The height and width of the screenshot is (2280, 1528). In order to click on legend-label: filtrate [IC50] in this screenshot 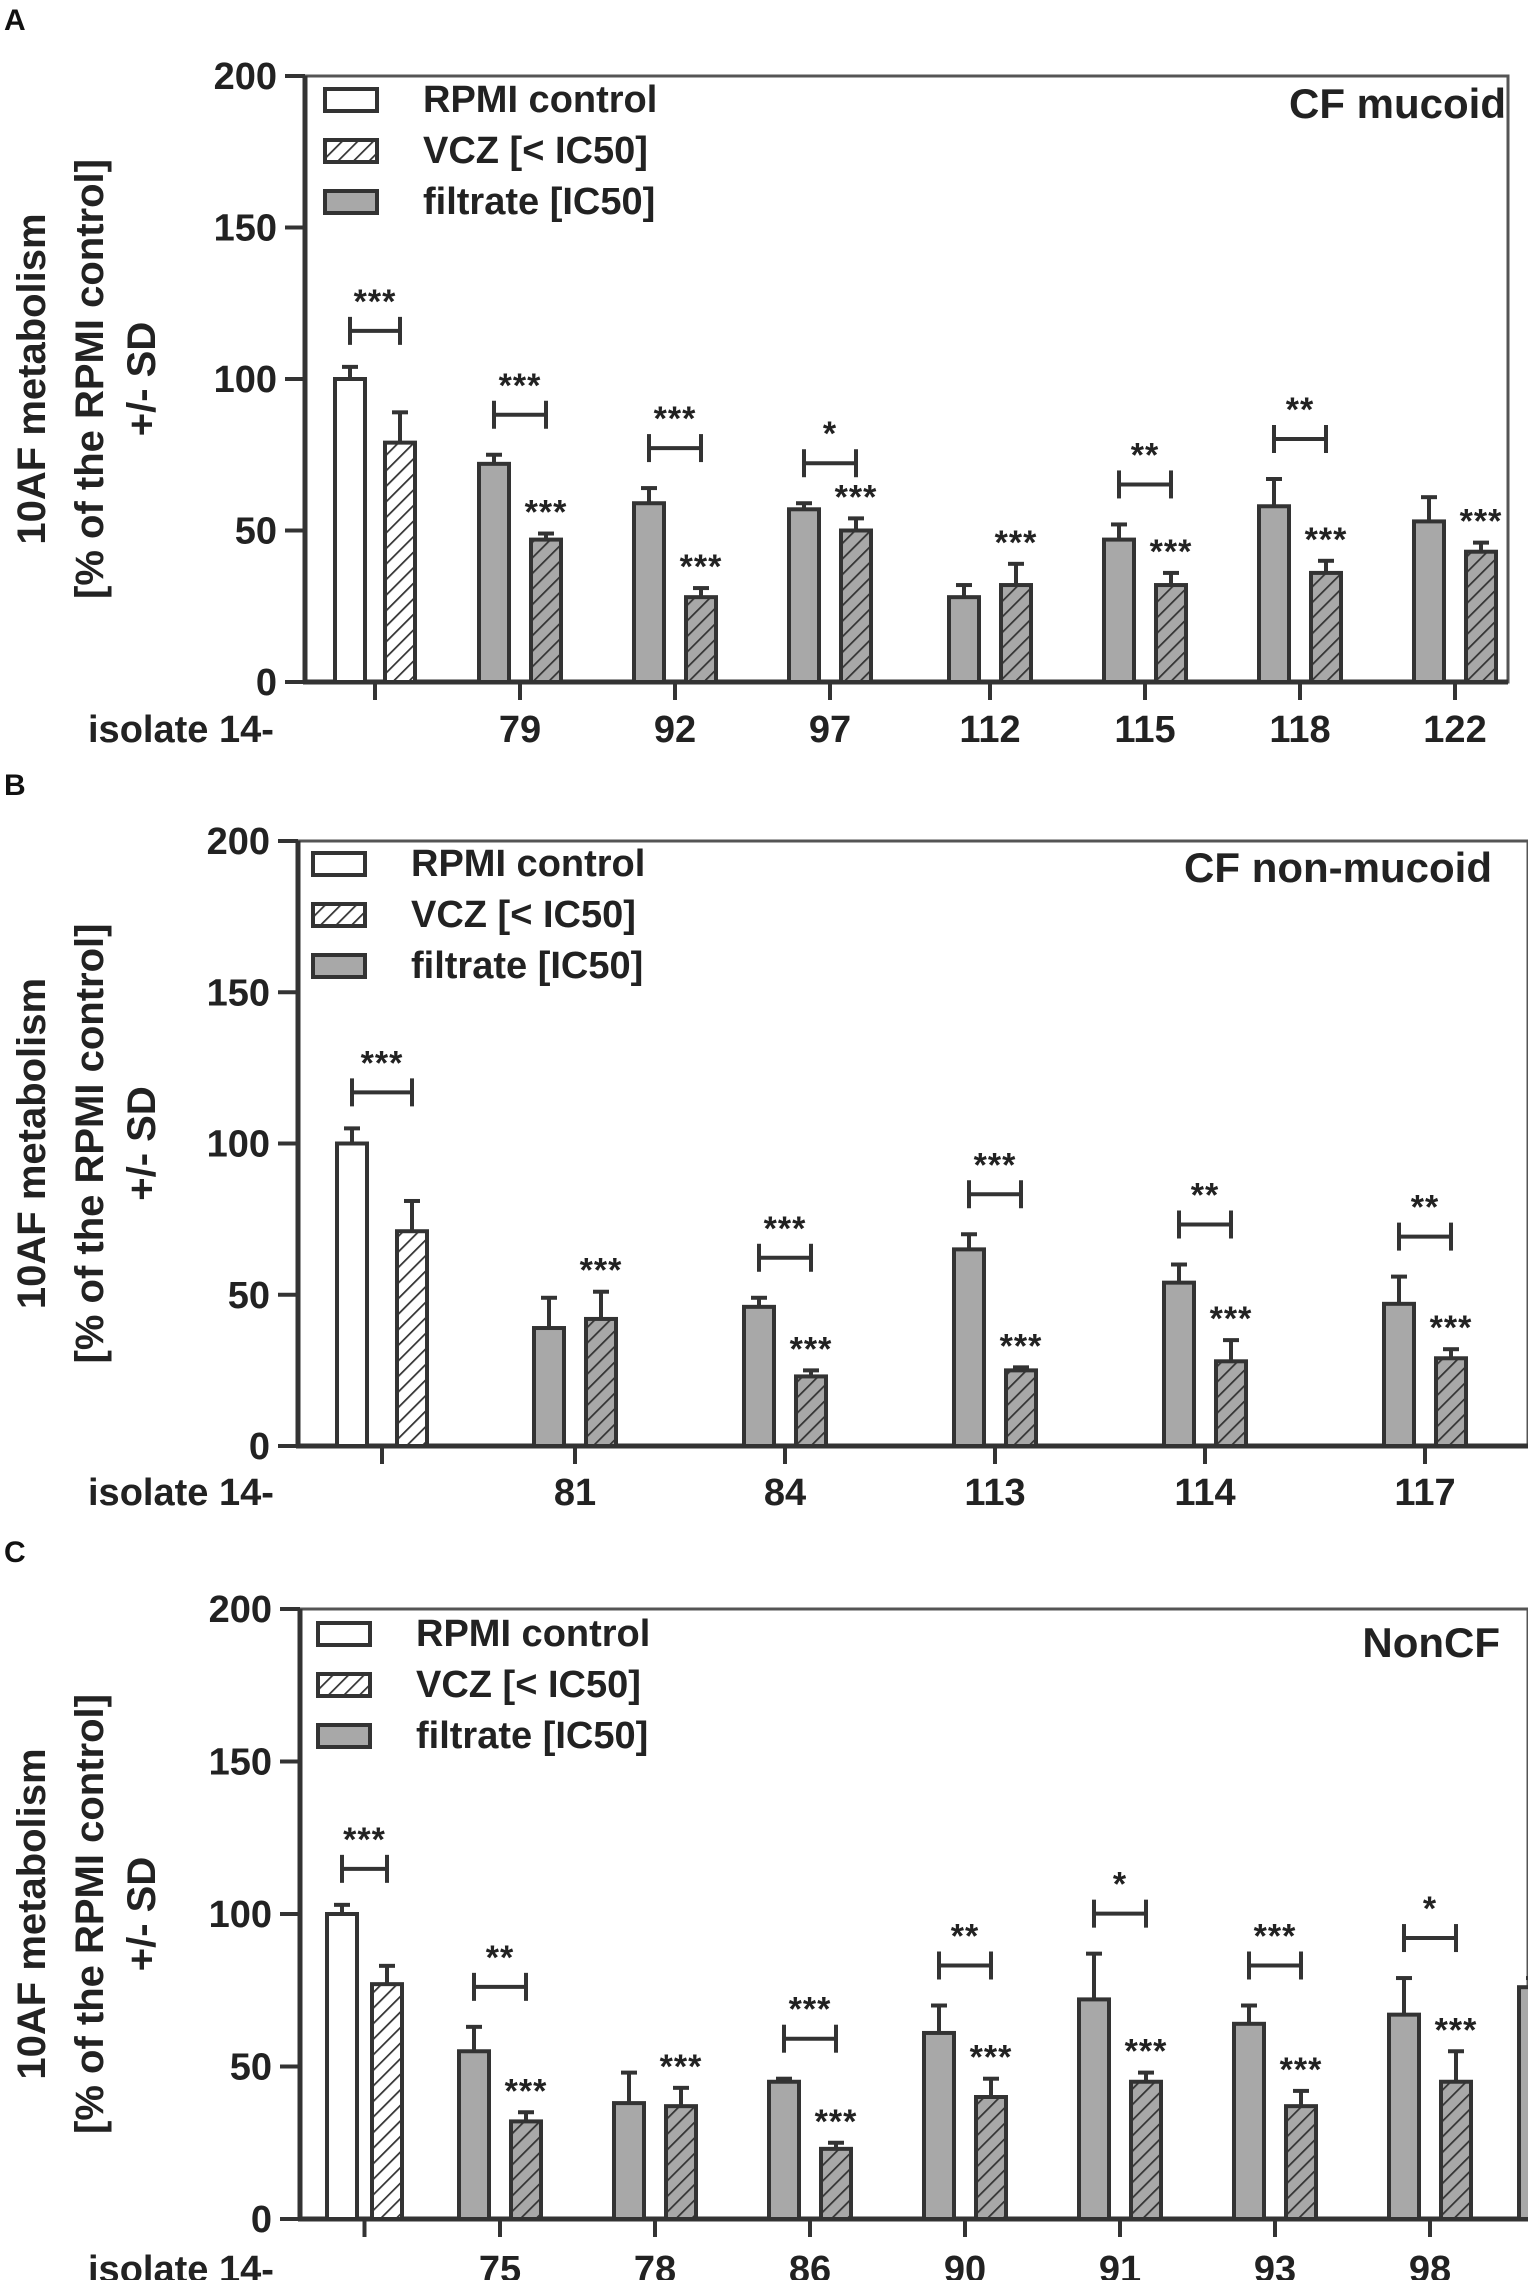, I will do `click(539, 202)`.